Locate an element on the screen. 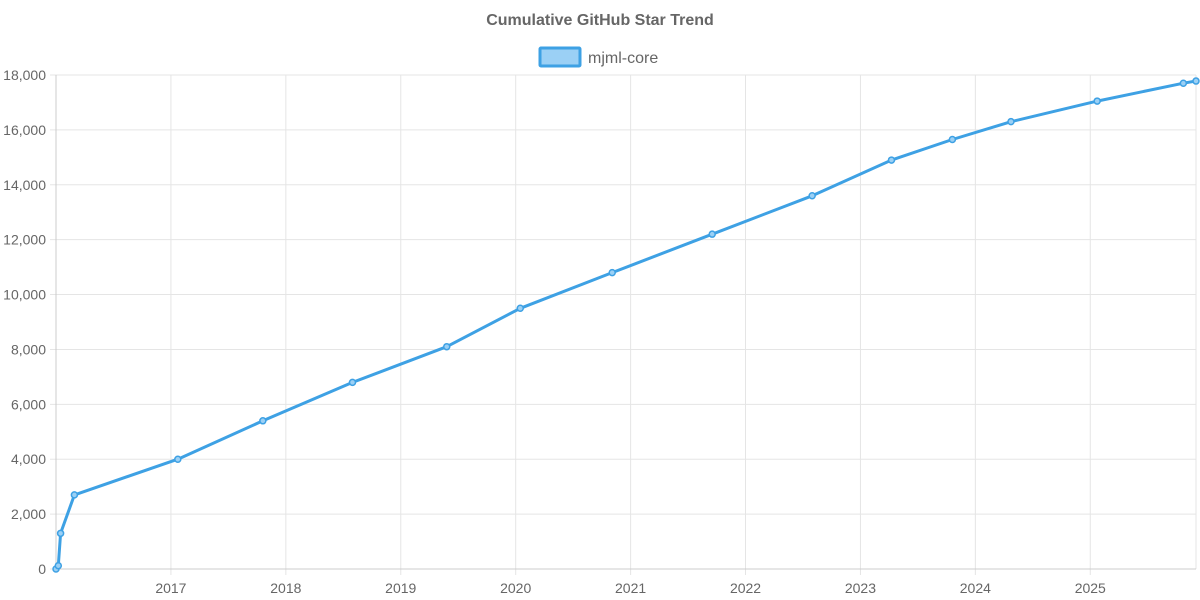 The width and height of the screenshot is (1200, 600). x-tick-label: 2019 is located at coordinates (400, 588).